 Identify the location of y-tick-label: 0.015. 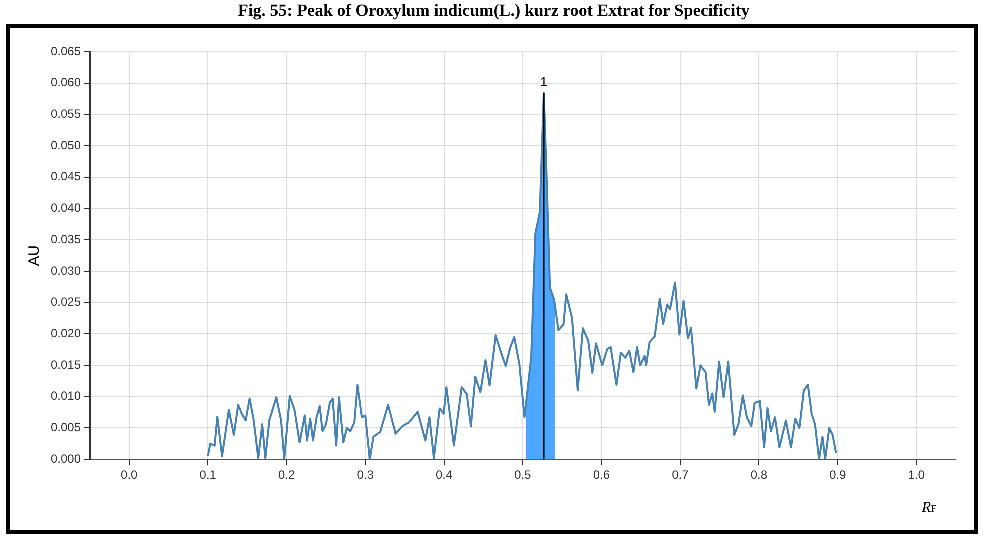
(66, 365).